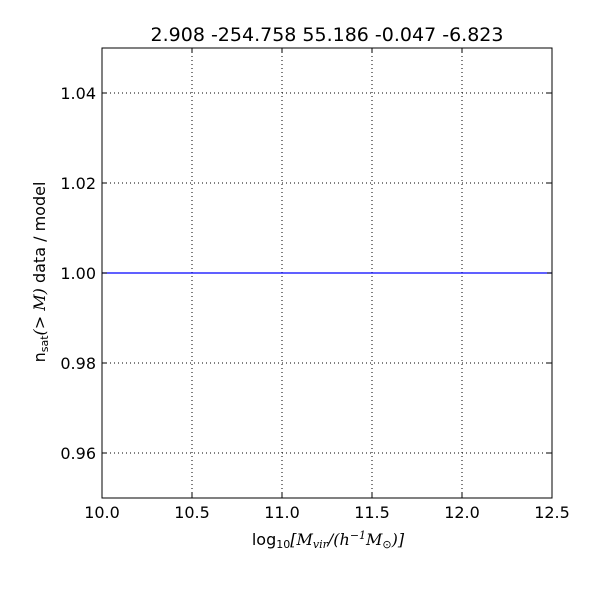  Describe the element at coordinates (321, 544) in the screenshot. I see `x-axis-label-math-sub: vir` at that location.